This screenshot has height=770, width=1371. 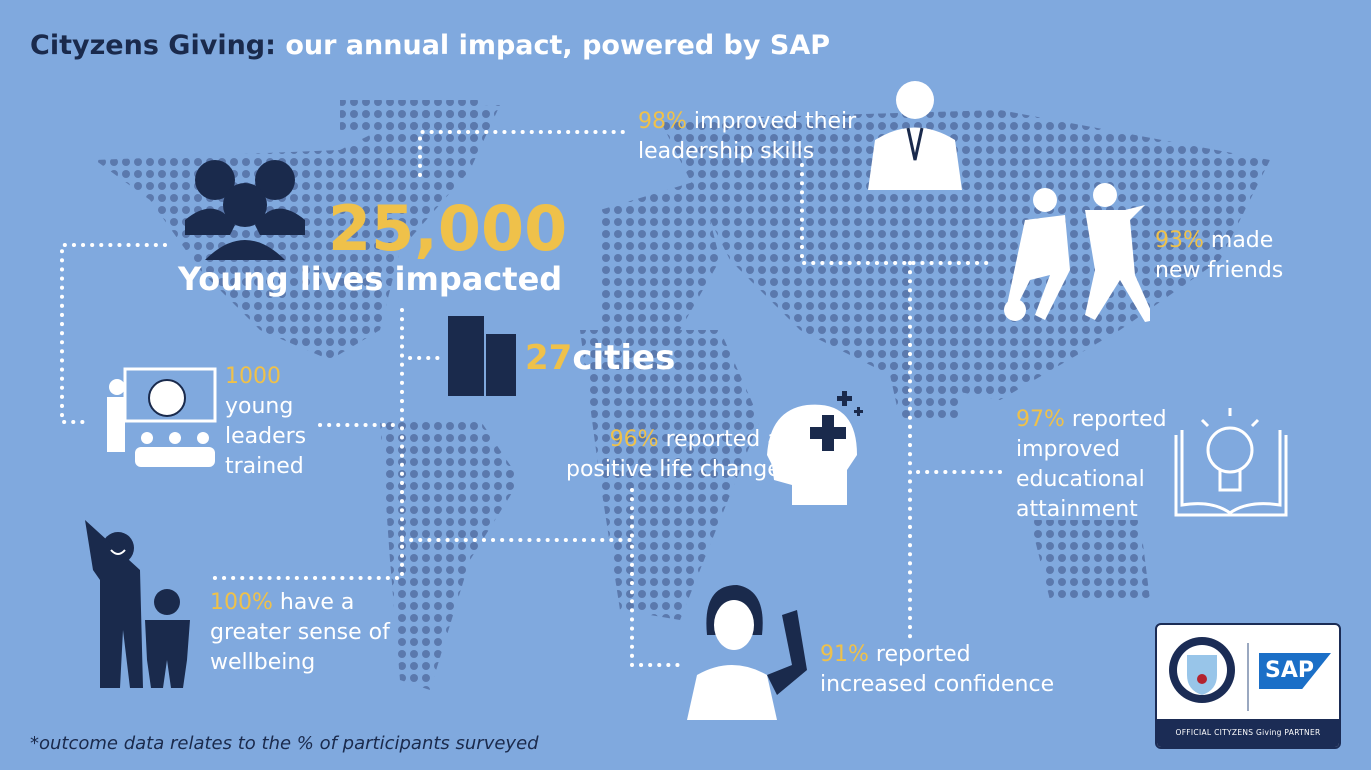 I want to click on wellbeing-text: greater sense of, so click(x=300, y=632).